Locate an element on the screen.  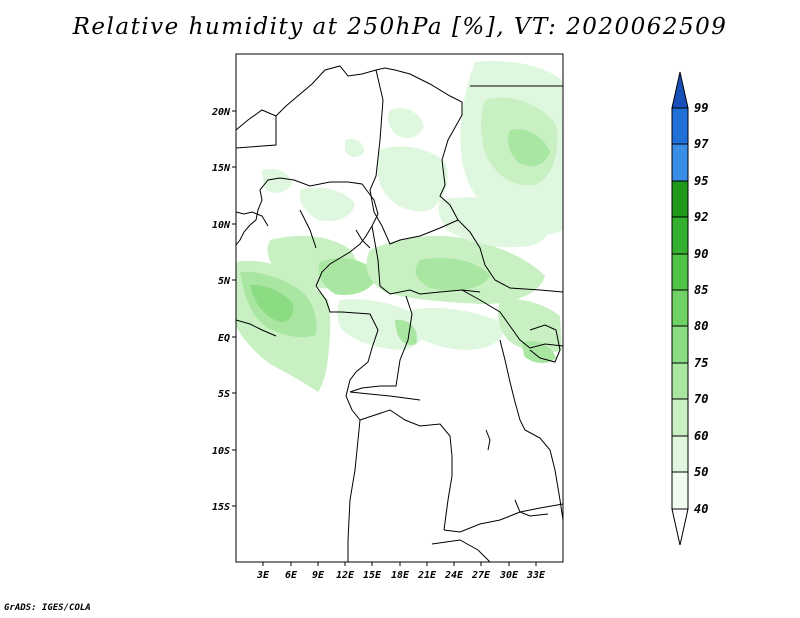
lat-tick-label: 5S is located at coordinates (224, 394).